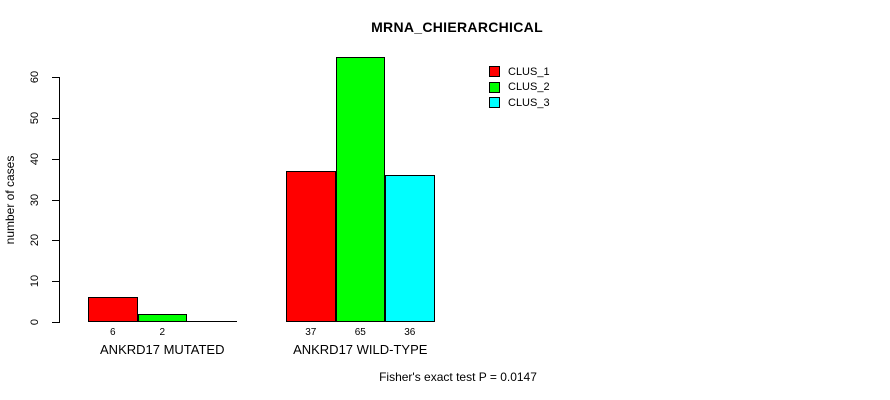 Image resolution: width=890 pixels, height=400 pixels. What do you see at coordinates (35, 117) in the screenshot?
I see `y-tick-label: 50` at bounding box center [35, 117].